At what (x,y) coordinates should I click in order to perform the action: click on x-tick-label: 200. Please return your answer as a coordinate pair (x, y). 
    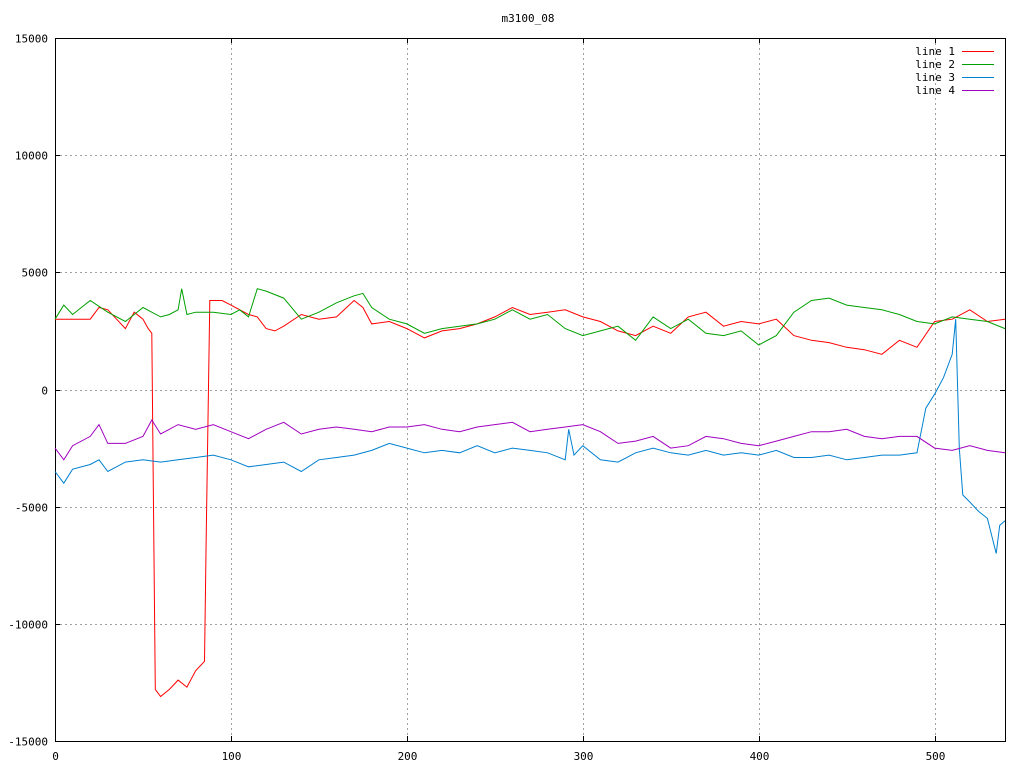
    Looking at the image, I should click on (408, 756).